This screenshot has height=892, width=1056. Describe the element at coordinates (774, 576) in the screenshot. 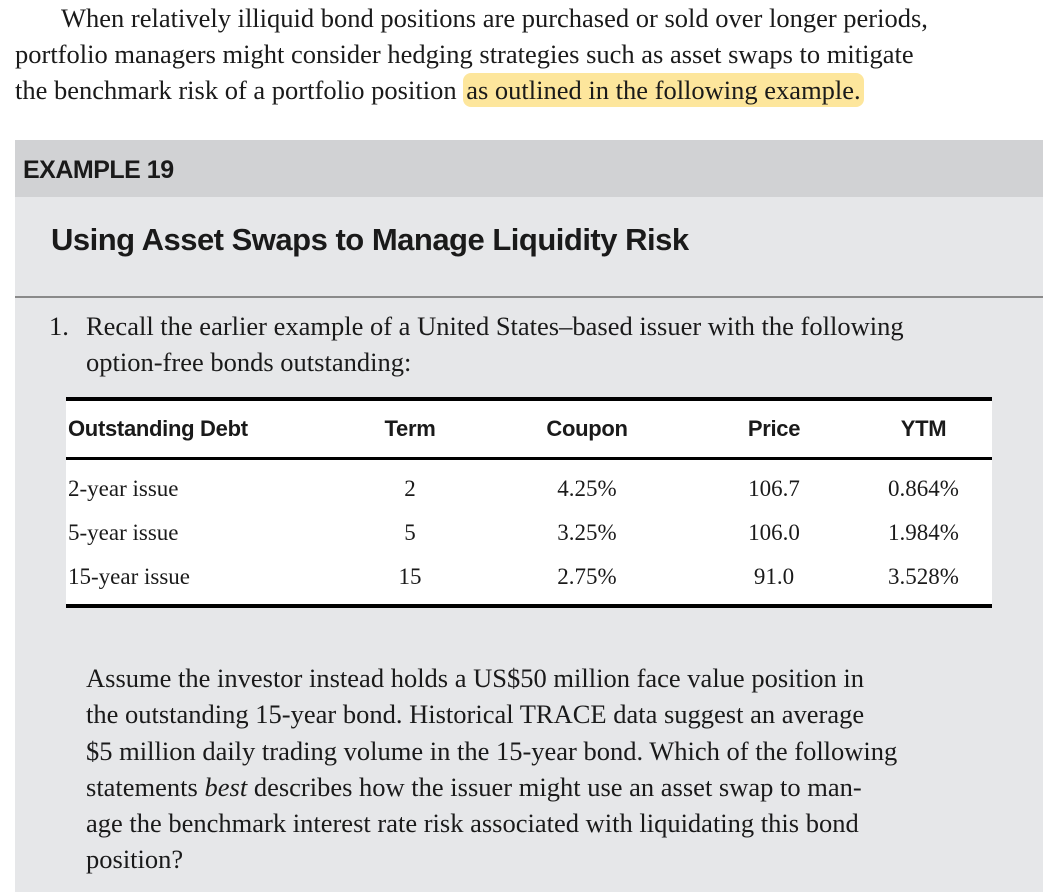

I see `cell: 91.0` at that location.